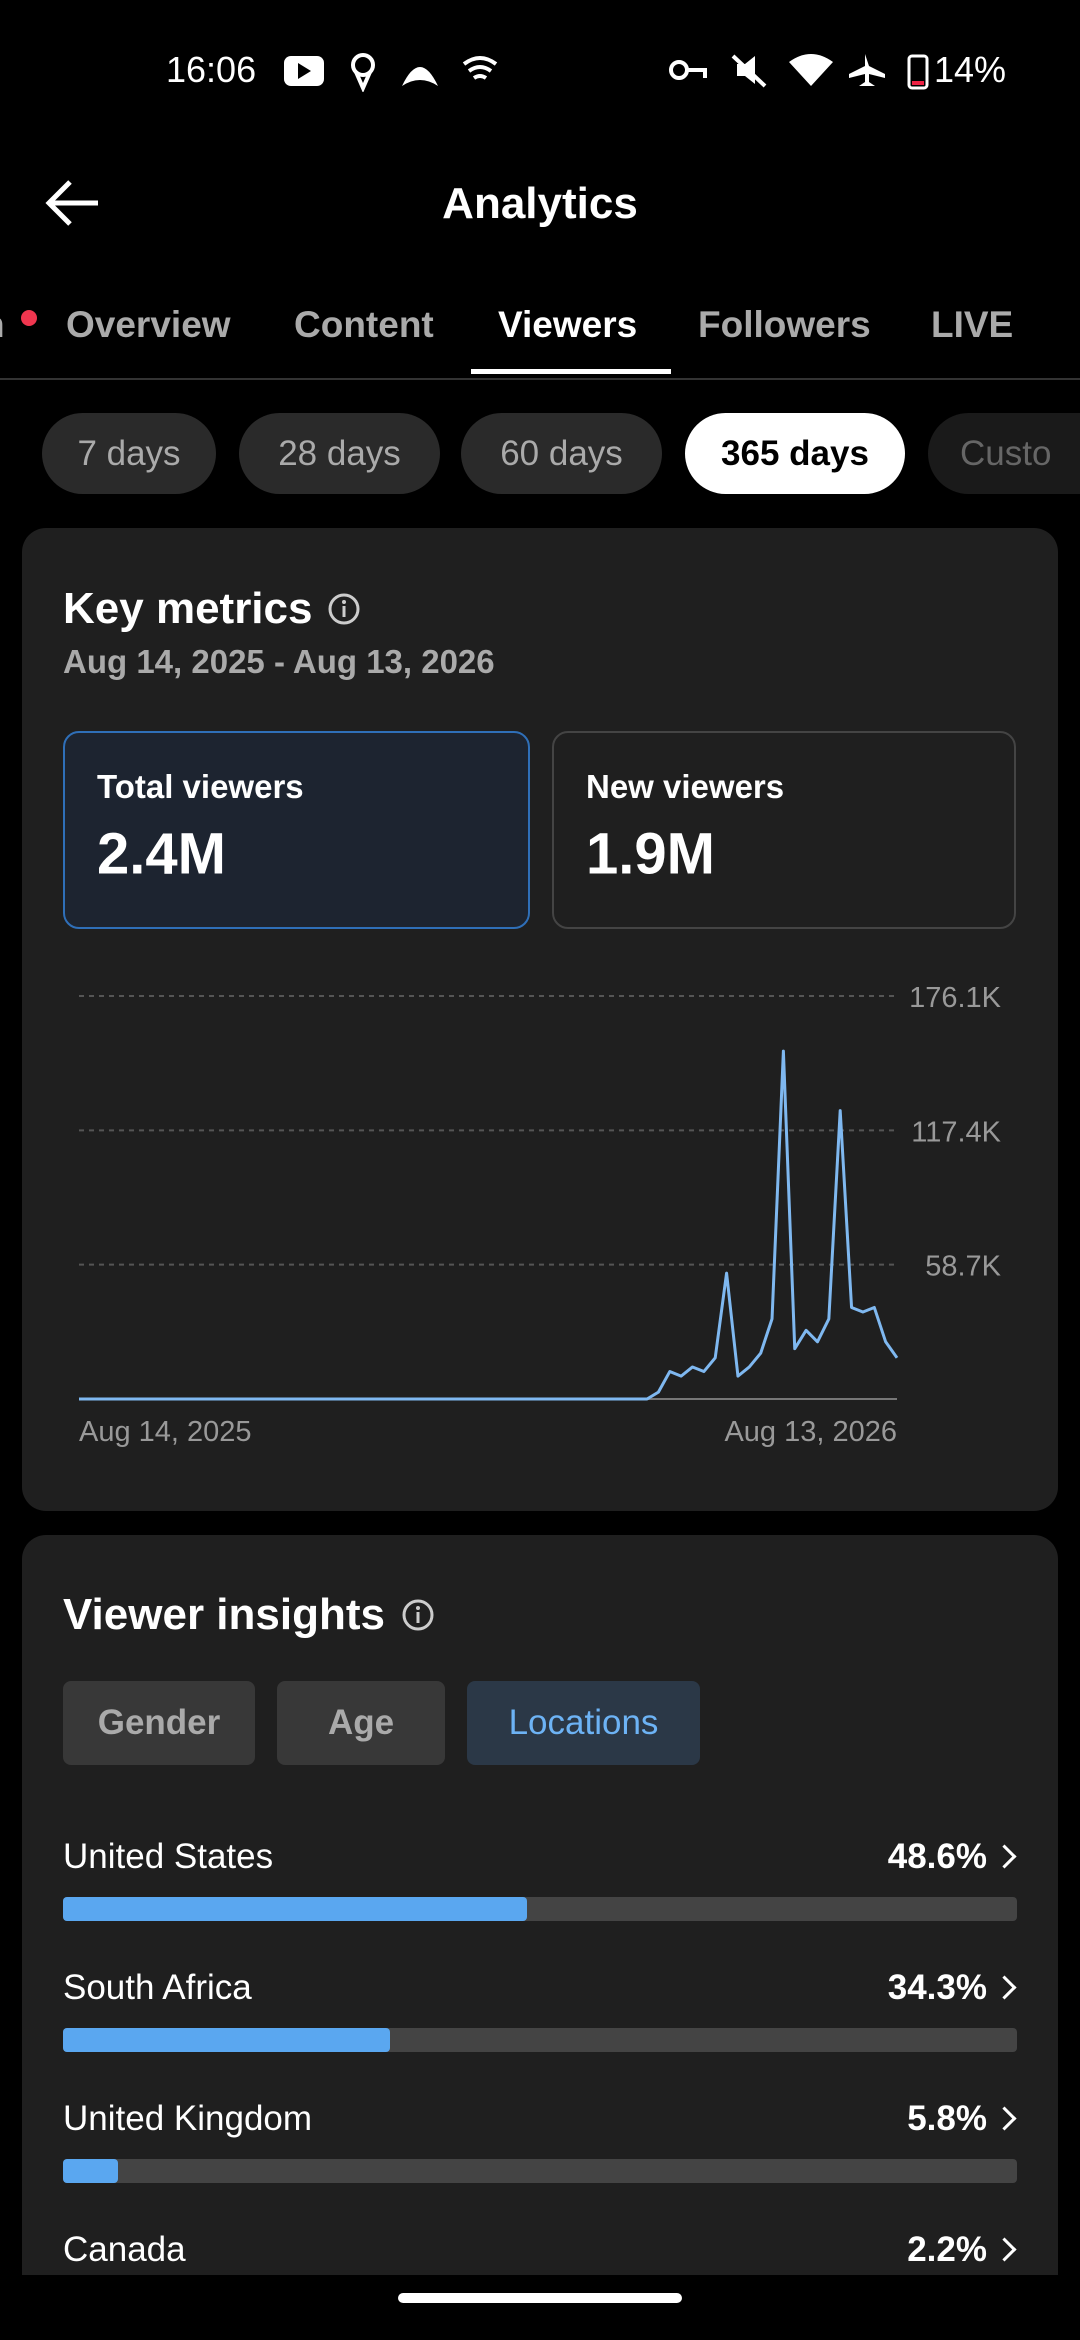 The height and width of the screenshot is (2340, 1080). What do you see at coordinates (489, 1225) in the screenshot?
I see `data-line` at bounding box center [489, 1225].